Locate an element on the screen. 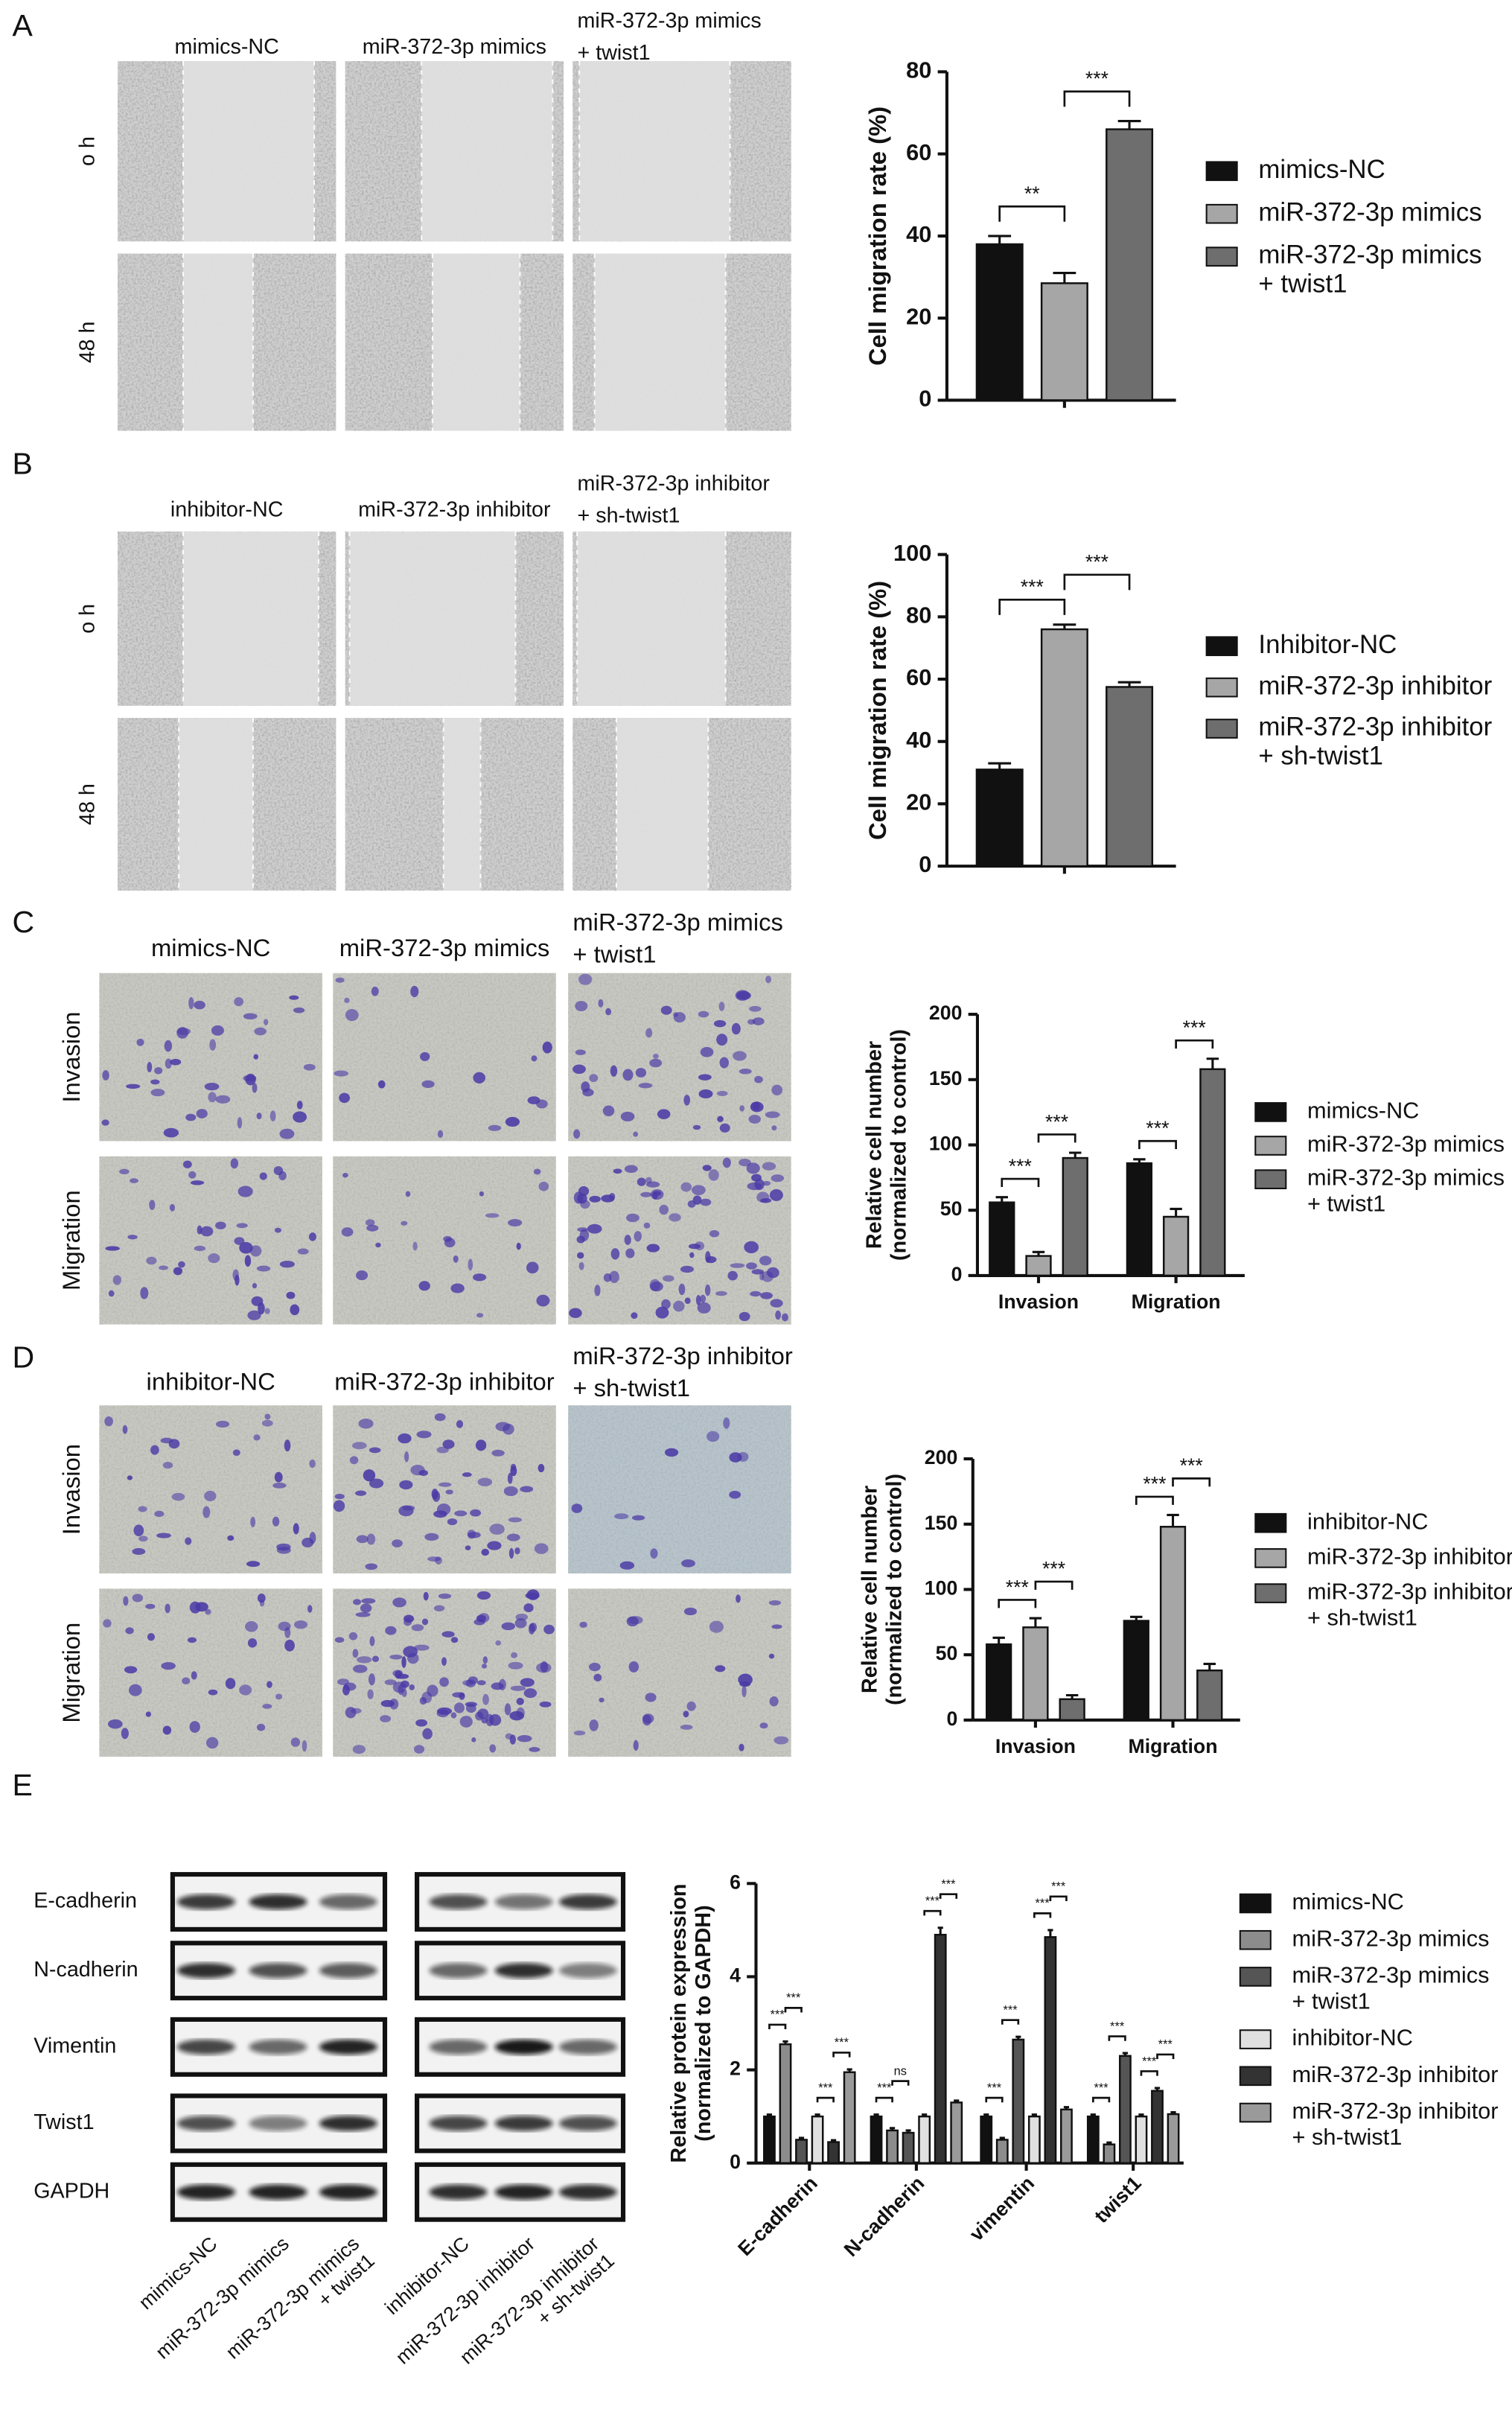 The height and width of the screenshot is (2409, 1512). significance-label: ** is located at coordinates (1032, 193).